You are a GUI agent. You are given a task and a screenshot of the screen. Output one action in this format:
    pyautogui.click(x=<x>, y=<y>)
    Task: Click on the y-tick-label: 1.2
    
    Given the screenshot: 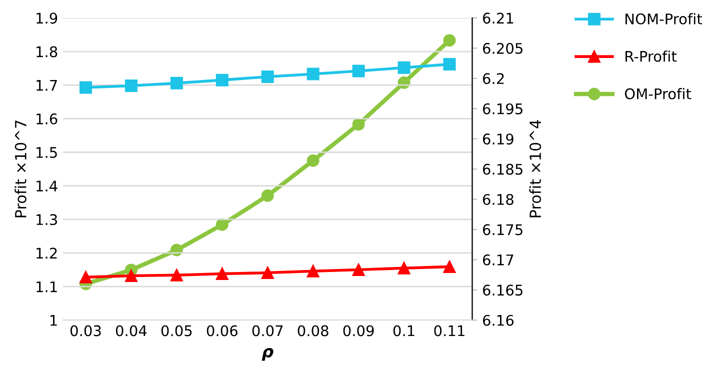 What is the action you would take?
    pyautogui.click(x=46, y=253)
    